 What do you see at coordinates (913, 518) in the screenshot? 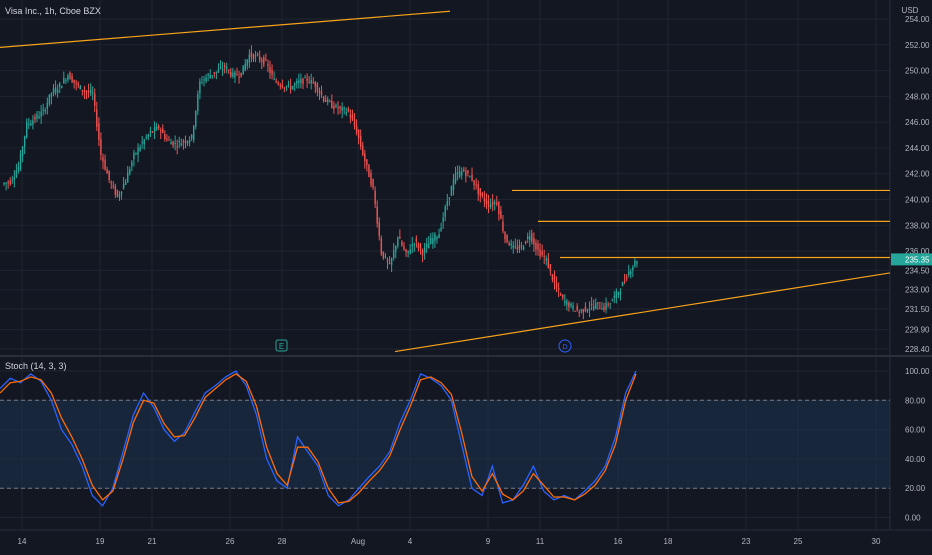
I see `stoch-tick-label: 0.00` at bounding box center [913, 518].